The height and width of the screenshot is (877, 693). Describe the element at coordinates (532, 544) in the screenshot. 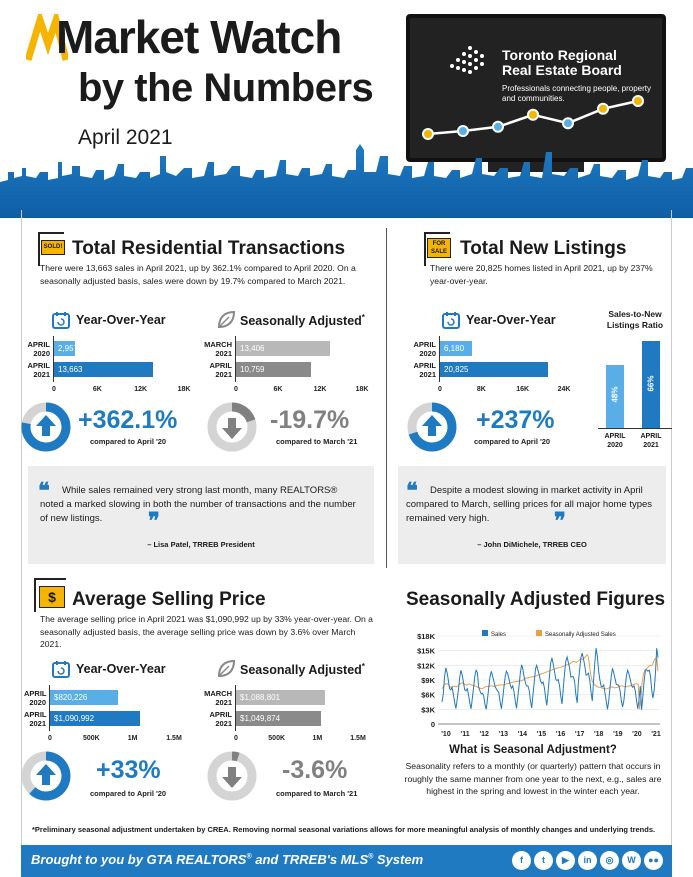

I see `ceo-quote-author: – John DiMichele, TRREB CEO` at that location.